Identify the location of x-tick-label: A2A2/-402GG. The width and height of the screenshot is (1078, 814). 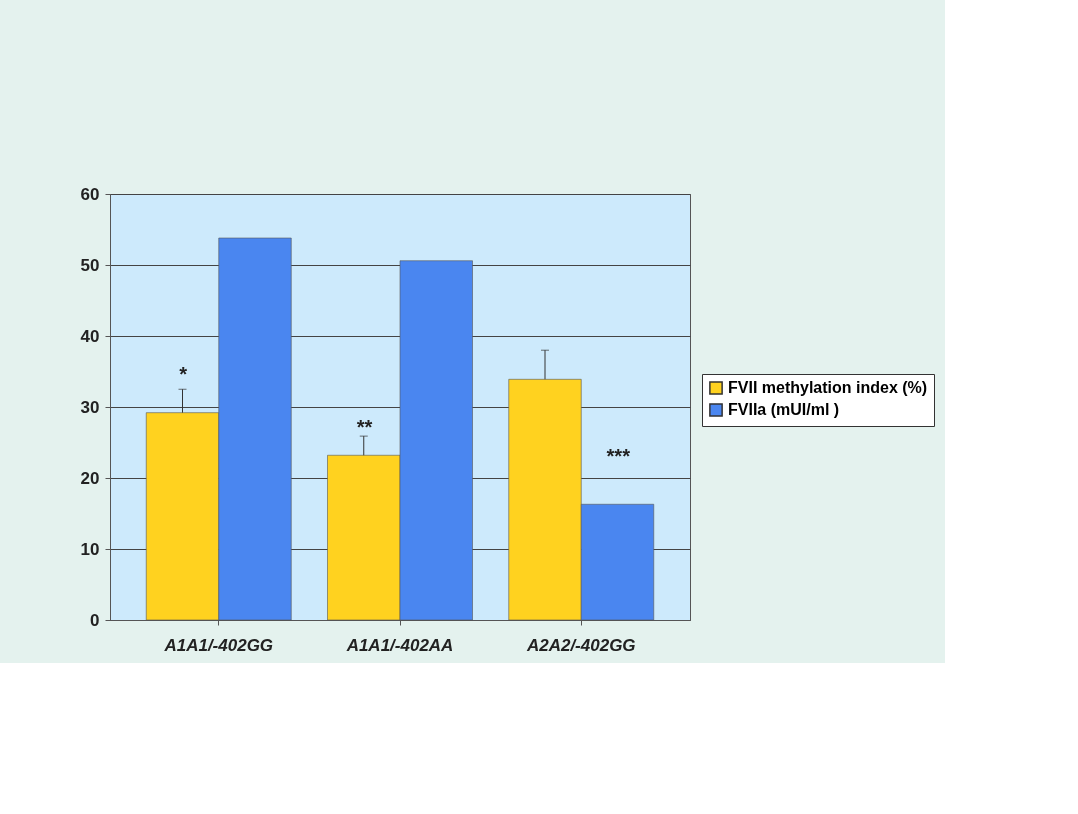
(580, 645).